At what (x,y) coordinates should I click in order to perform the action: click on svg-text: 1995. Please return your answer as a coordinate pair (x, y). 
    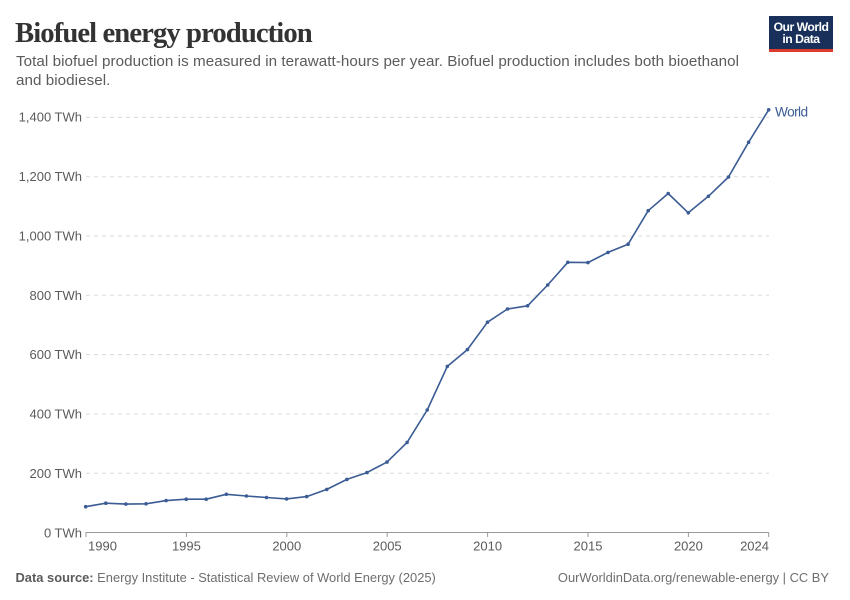
    Looking at the image, I should click on (186, 546).